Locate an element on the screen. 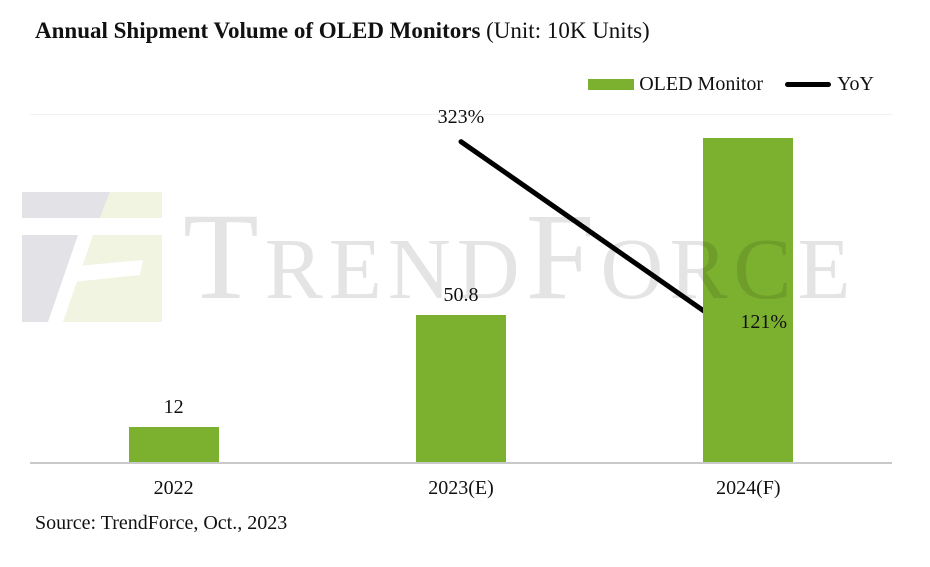 Image resolution: width=930 pixels, height=567 pixels. x-axis-label: 2022 is located at coordinates (173, 488).